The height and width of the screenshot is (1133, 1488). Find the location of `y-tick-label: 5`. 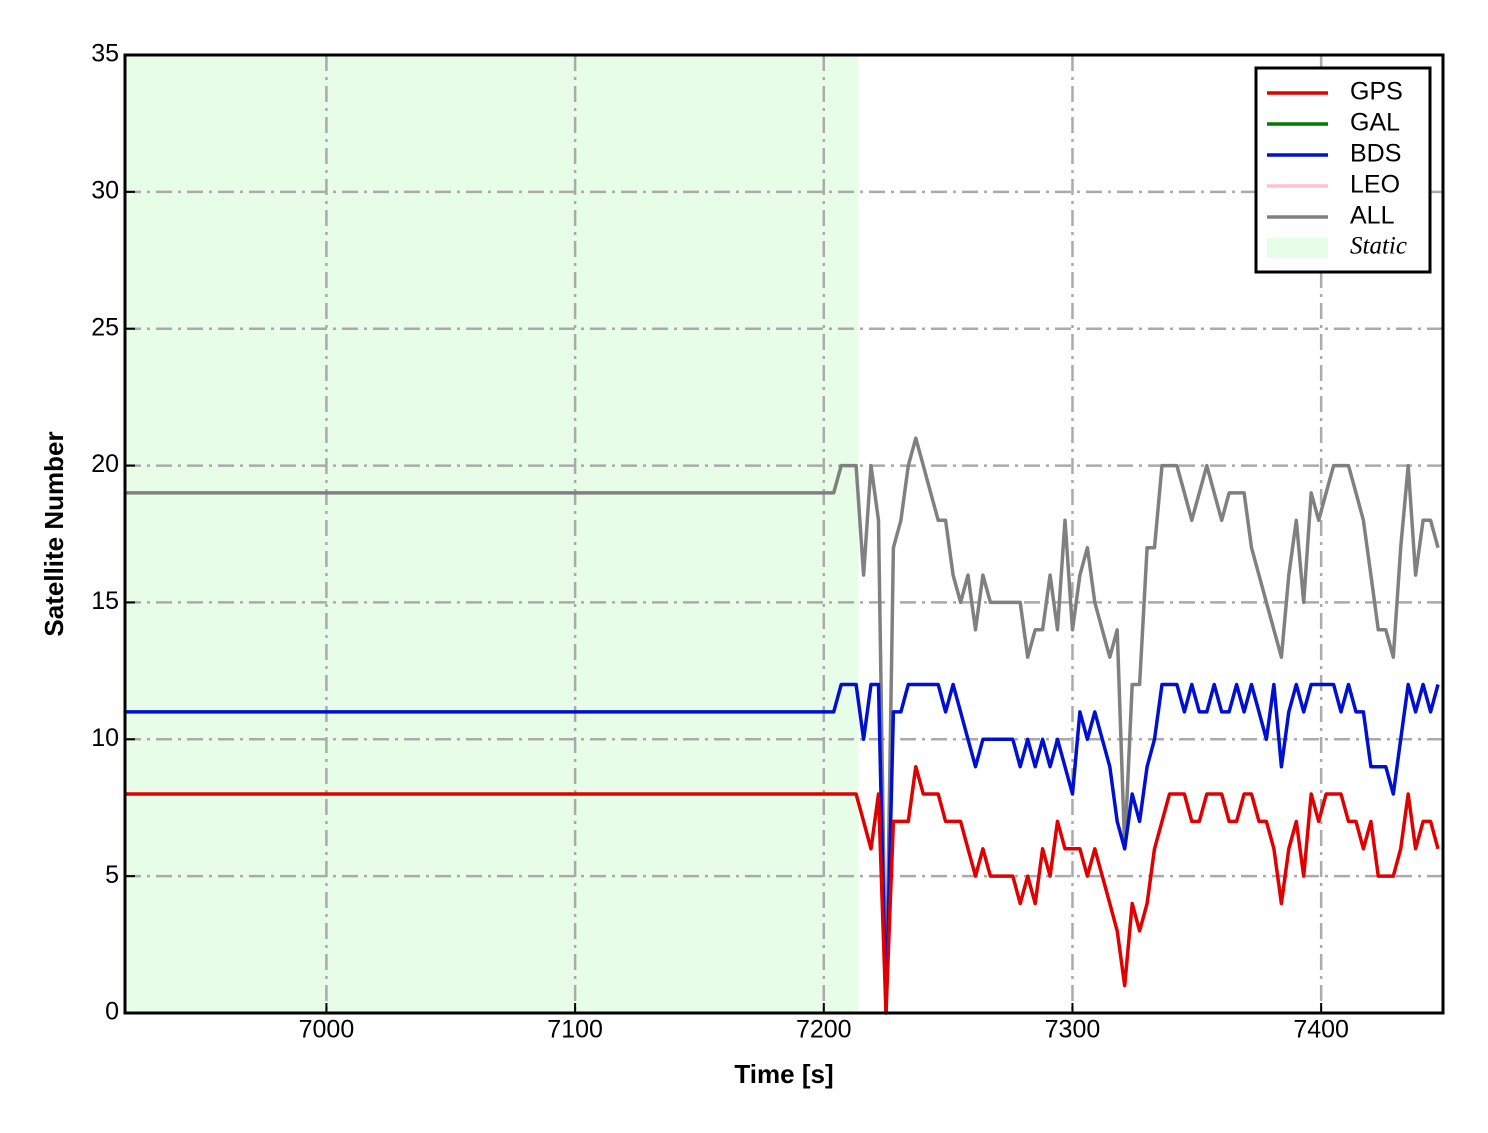

y-tick-label: 5 is located at coordinates (112, 875).